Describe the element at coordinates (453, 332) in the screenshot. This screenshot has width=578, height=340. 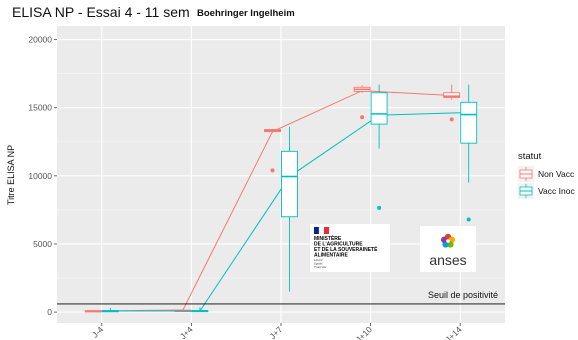
I see `x-tick-label: J+14` at that location.